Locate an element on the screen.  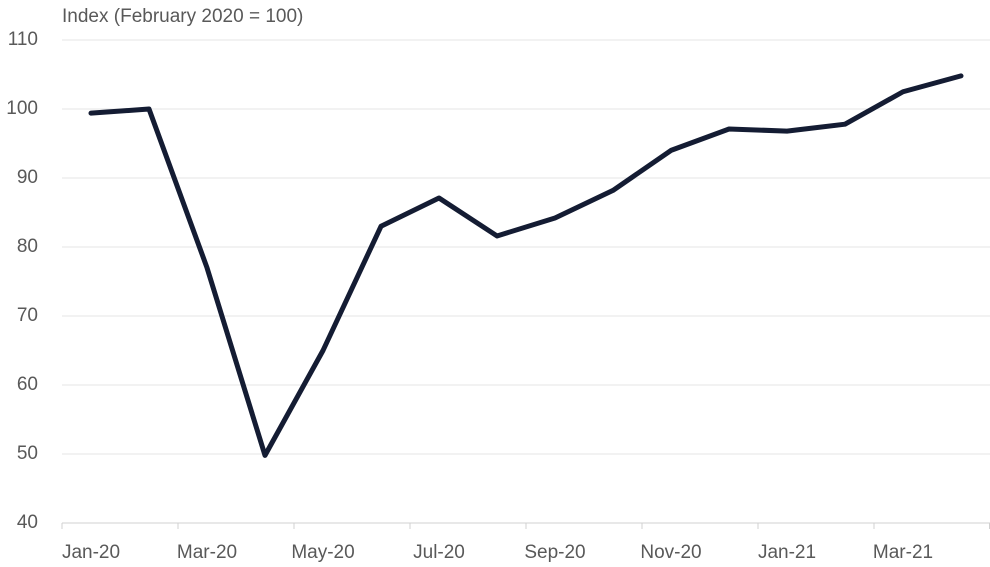
y-tick-label: 60 is located at coordinates (27, 384).